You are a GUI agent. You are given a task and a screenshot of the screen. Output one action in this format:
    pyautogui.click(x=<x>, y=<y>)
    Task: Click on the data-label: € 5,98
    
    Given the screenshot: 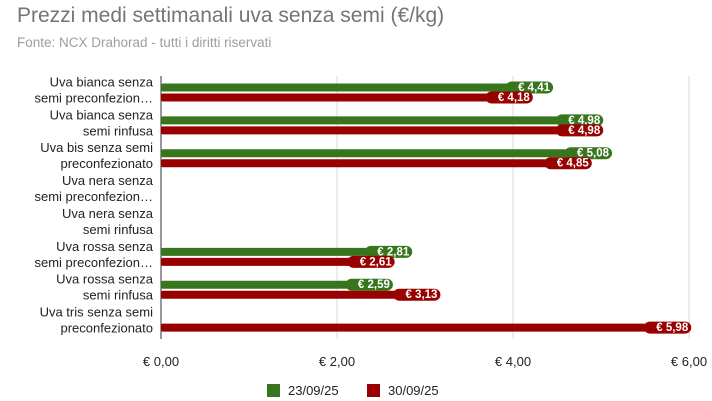 What is the action you would take?
    pyautogui.click(x=672, y=328)
    